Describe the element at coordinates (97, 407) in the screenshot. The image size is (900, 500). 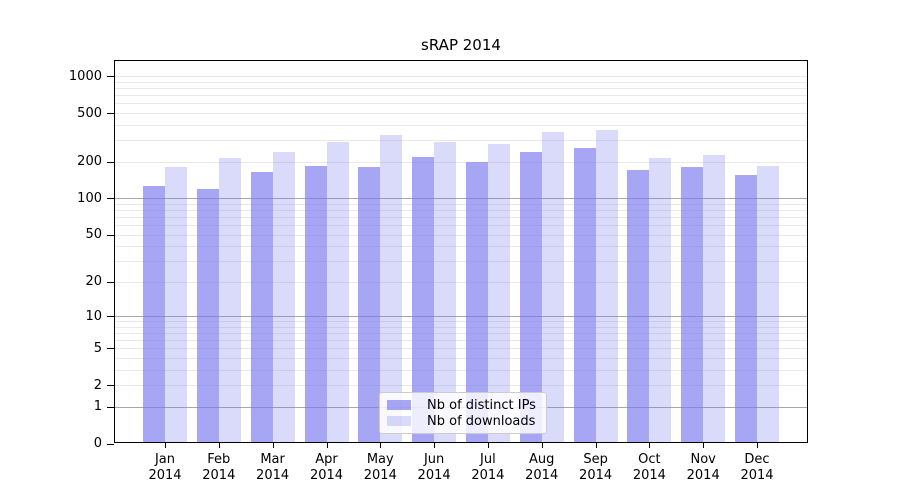
I see `y-tick-label-1: 1` at that location.